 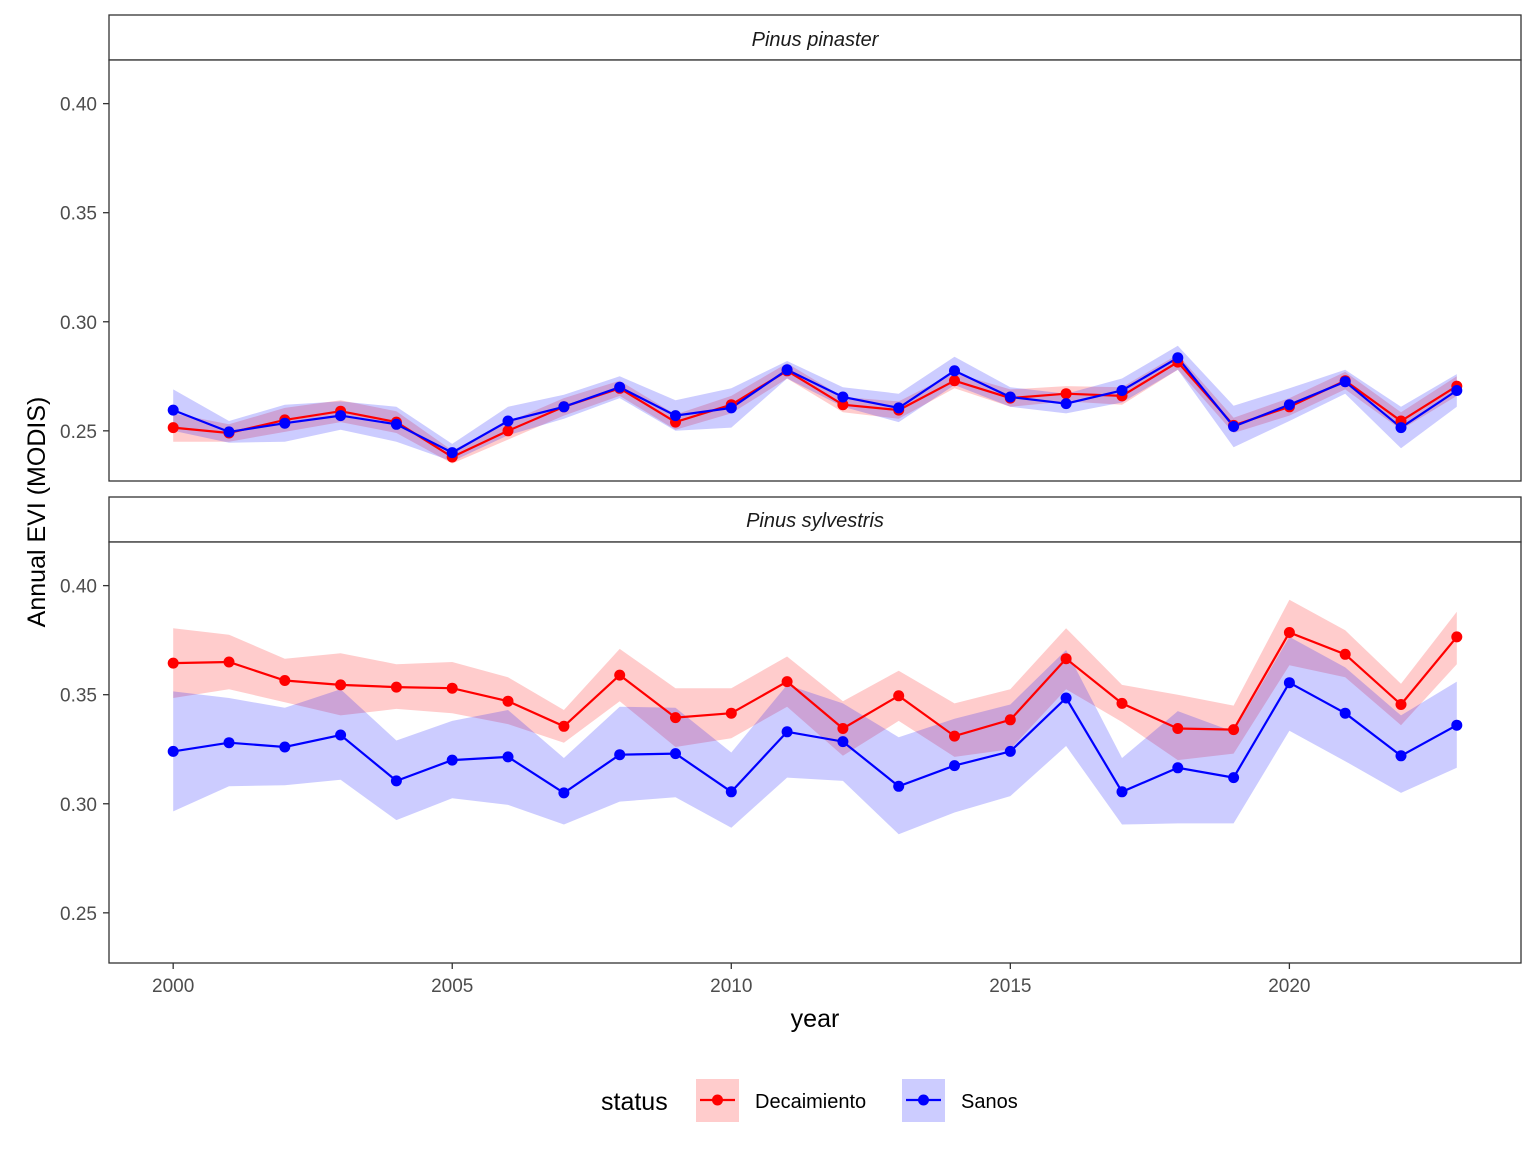 What do you see at coordinates (923, 1100) in the screenshot?
I see `legend-key-point-sanos` at bounding box center [923, 1100].